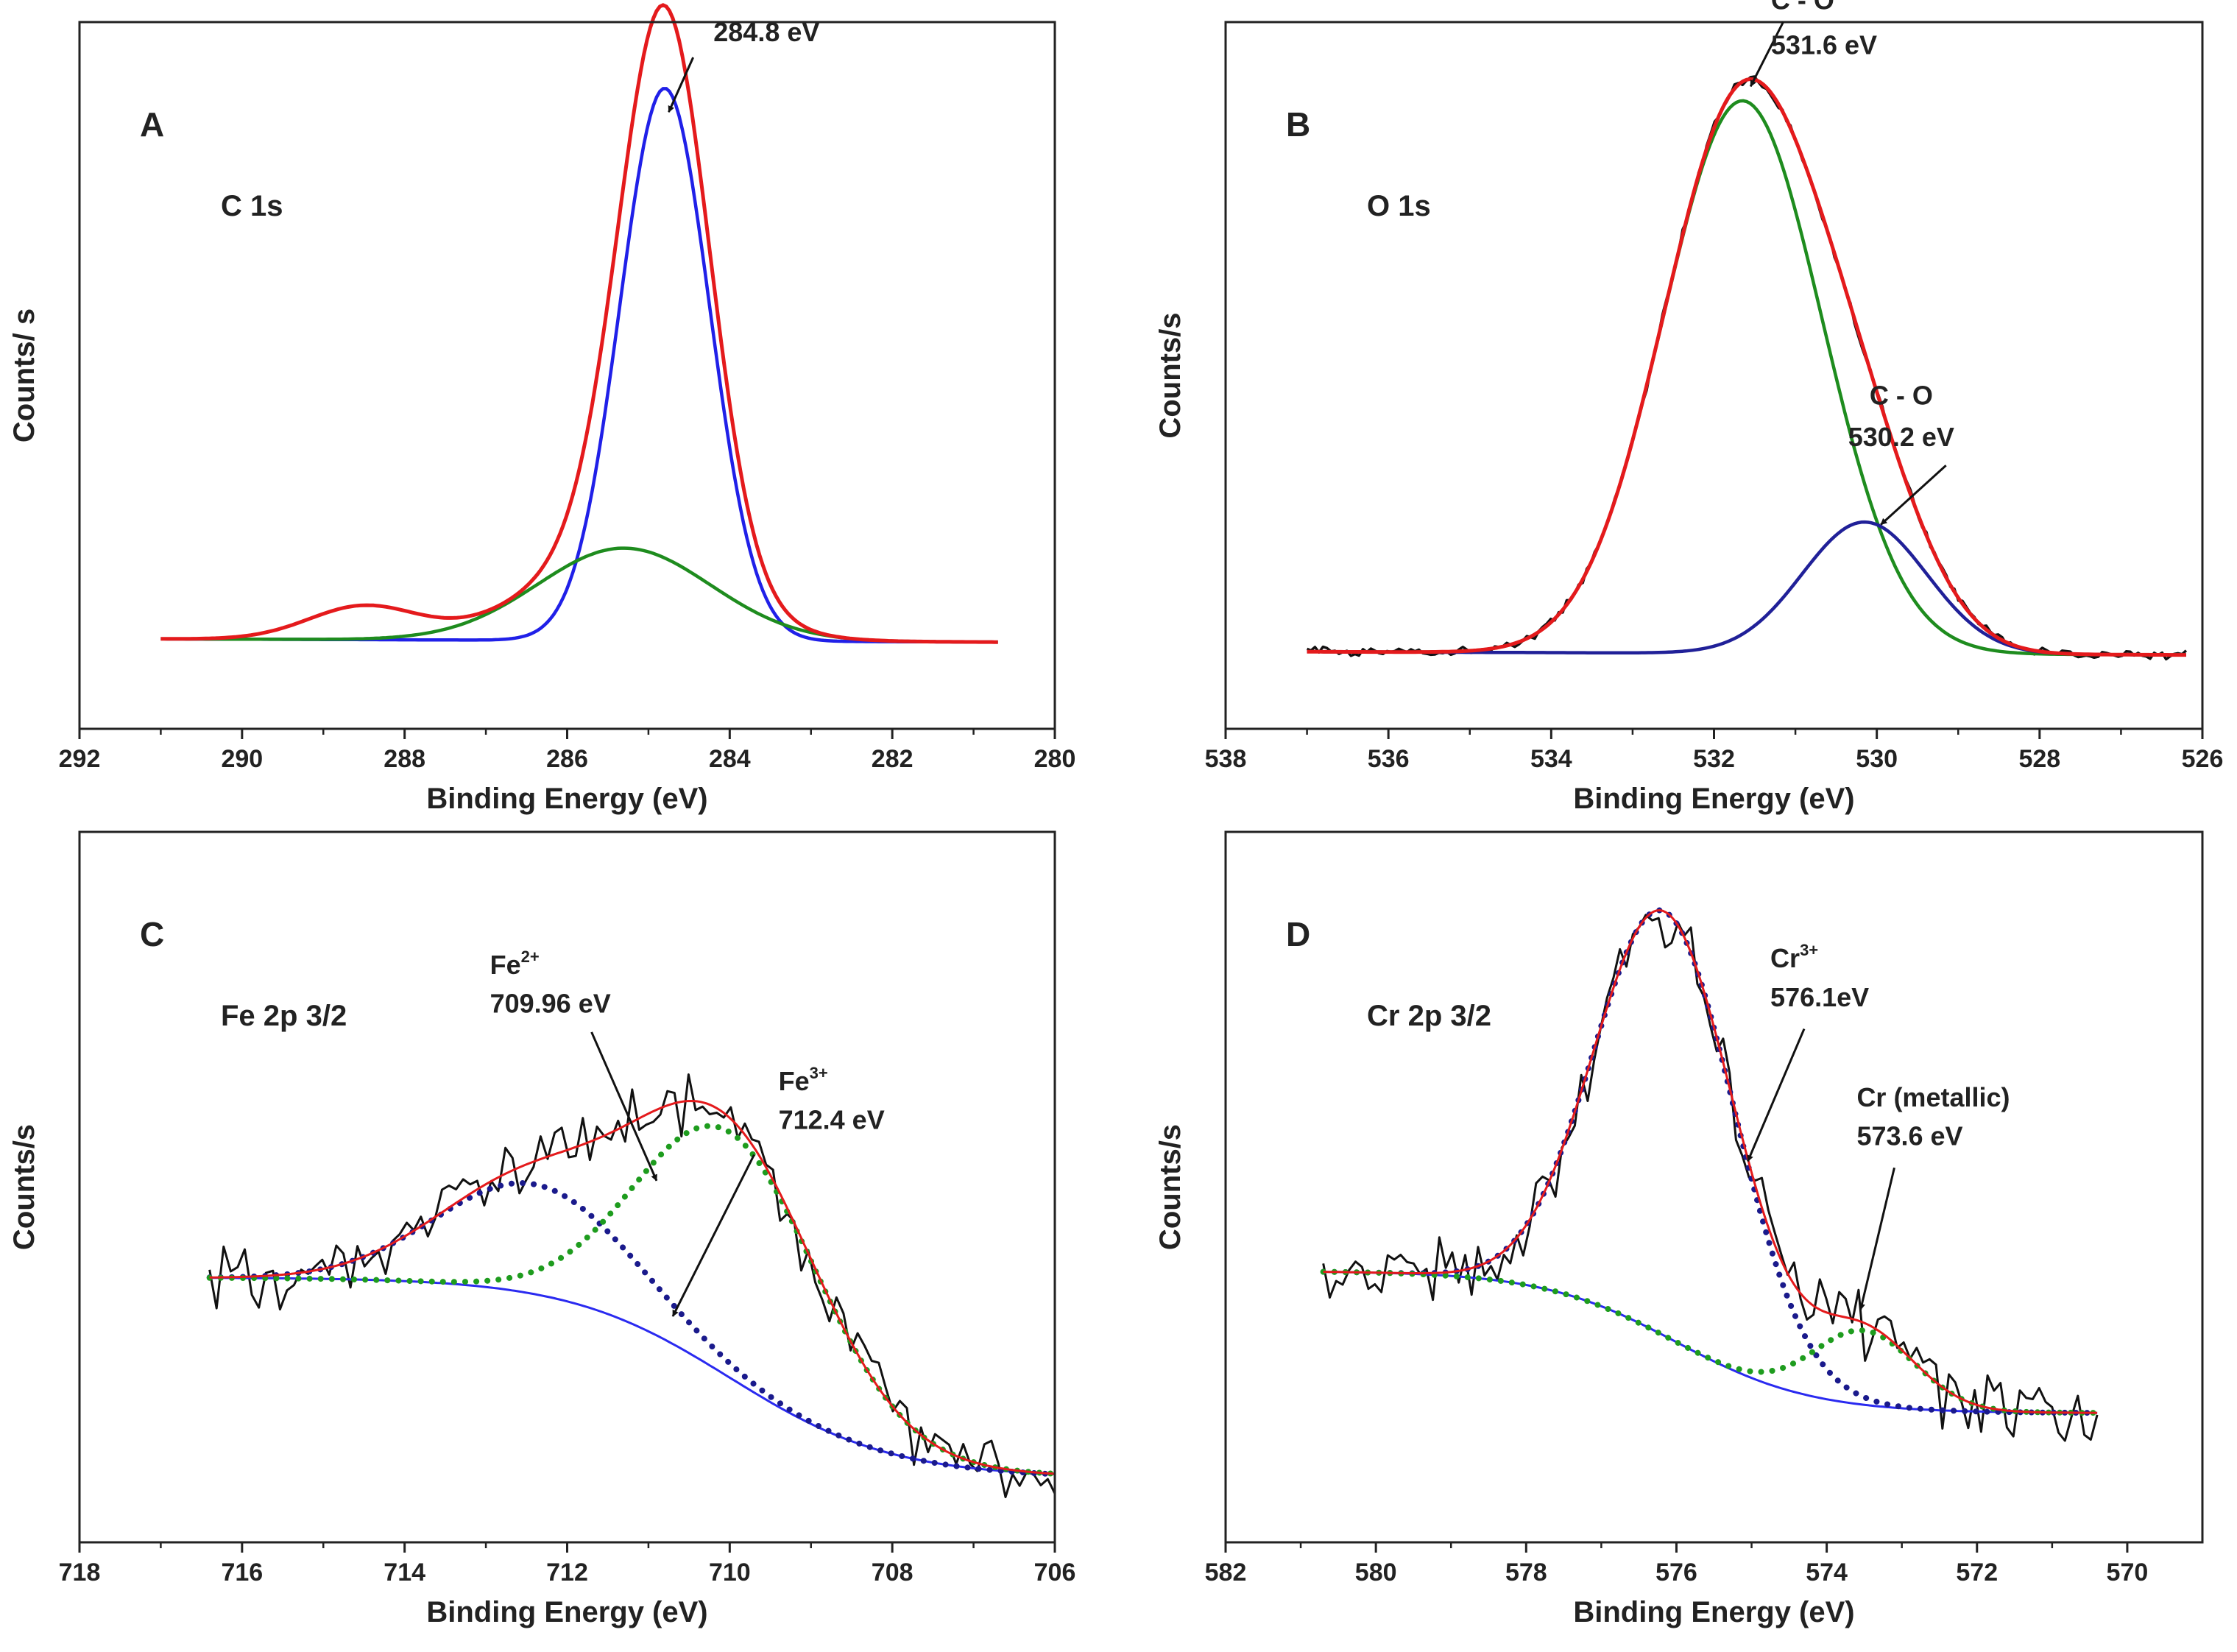 This screenshot has width=2237, height=1652. What do you see at coordinates (1298, 124) in the screenshot?
I see `panel-letter: B` at bounding box center [1298, 124].